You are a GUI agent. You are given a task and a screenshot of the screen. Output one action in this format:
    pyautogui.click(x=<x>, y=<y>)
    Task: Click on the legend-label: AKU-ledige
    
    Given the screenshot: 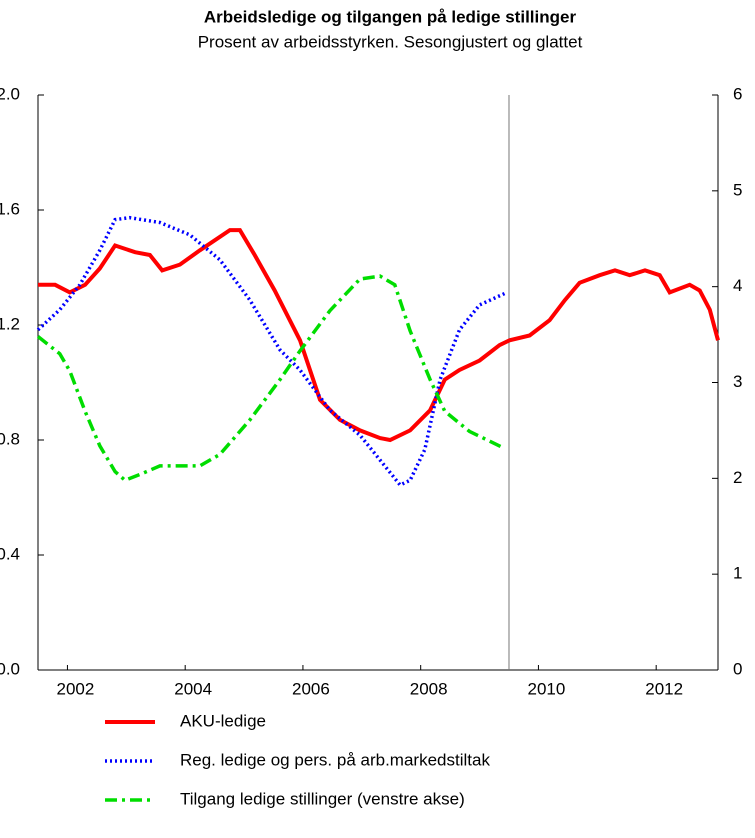 What is the action you would take?
    pyautogui.click(x=223, y=720)
    